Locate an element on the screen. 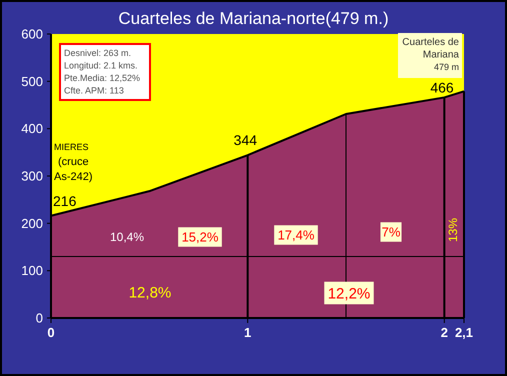 Image resolution: width=507 pixels, height=376 pixels. y-tick-label: 0 is located at coordinates (39, 318).